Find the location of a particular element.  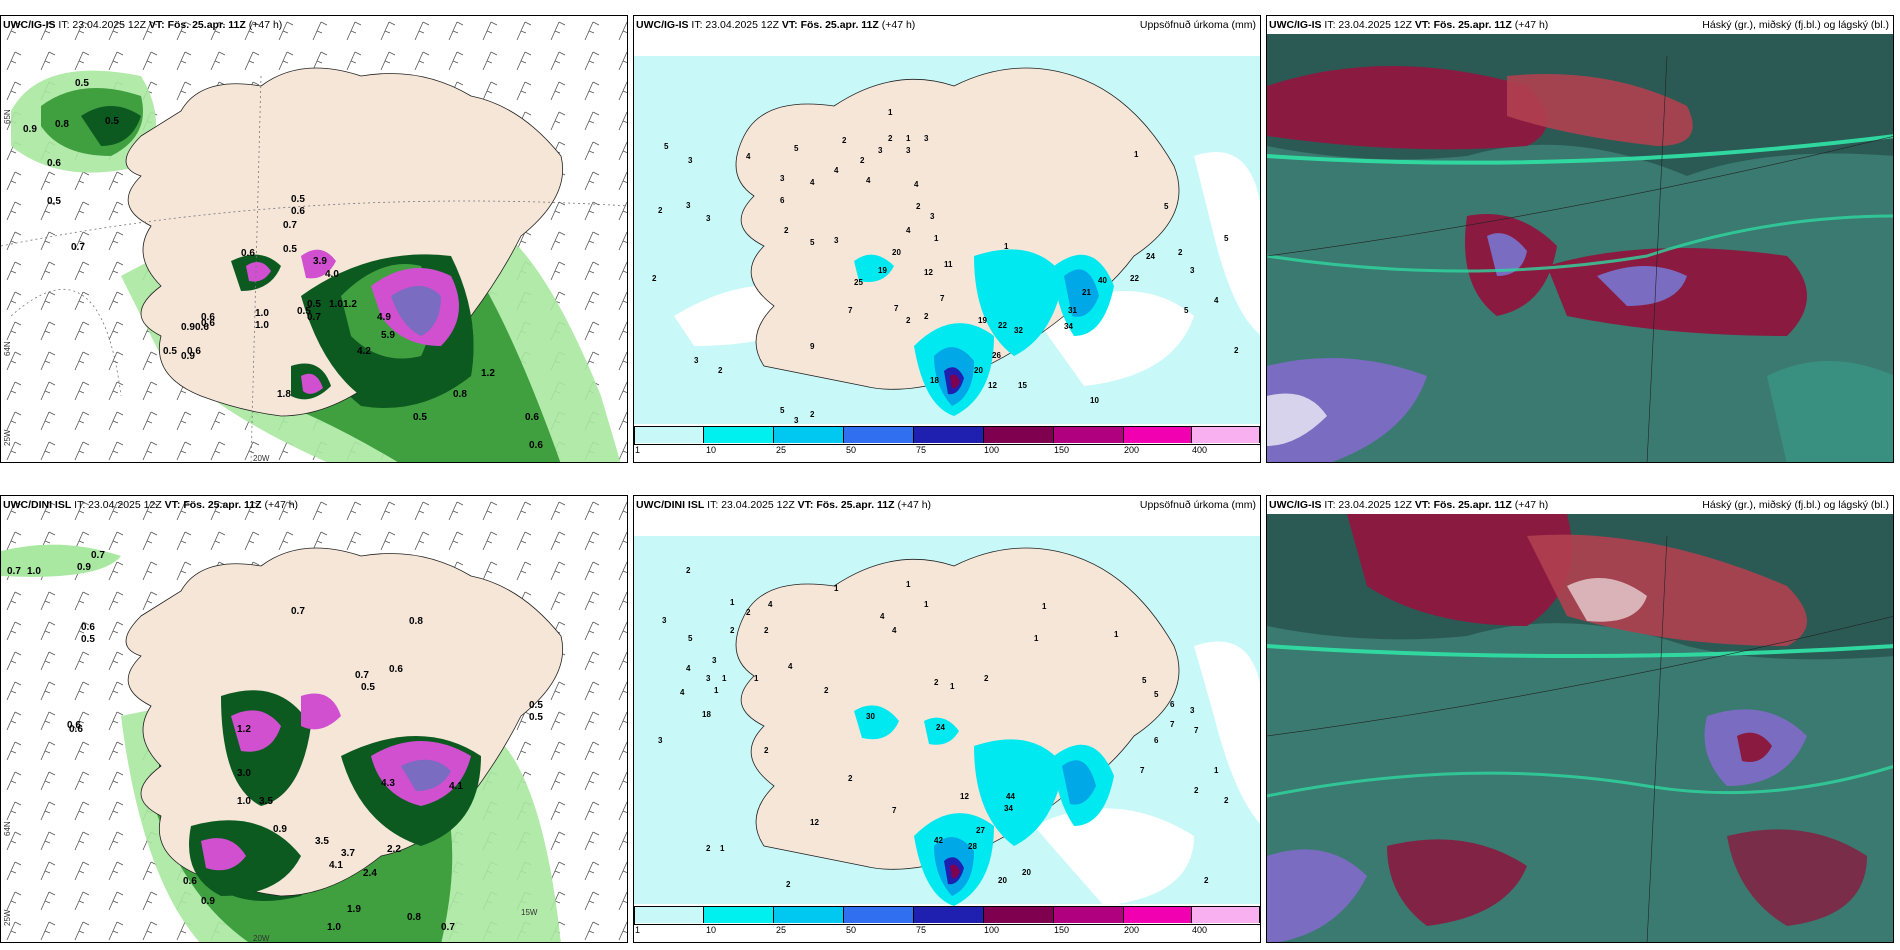

wind-value: 3.9 is located at coordinates (320, 261).